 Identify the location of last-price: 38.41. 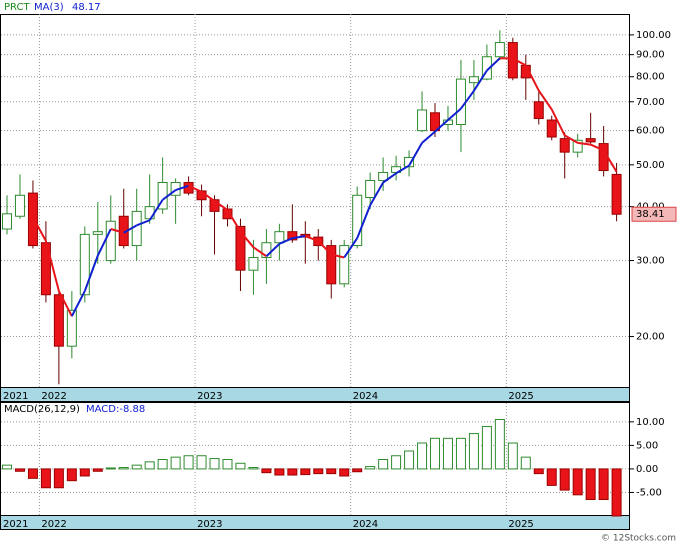
(650, 214).